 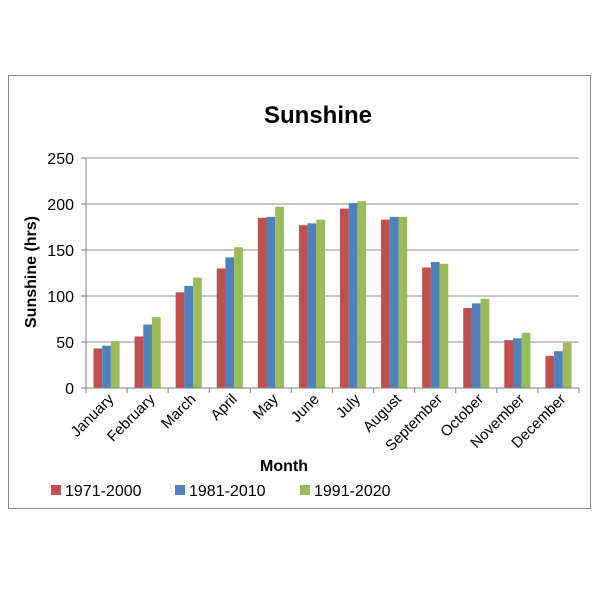 What do you see at coordinates (139, 362) in the screenshot?
I see `bar-1971-2000-february` at bounding box center [139, 362].